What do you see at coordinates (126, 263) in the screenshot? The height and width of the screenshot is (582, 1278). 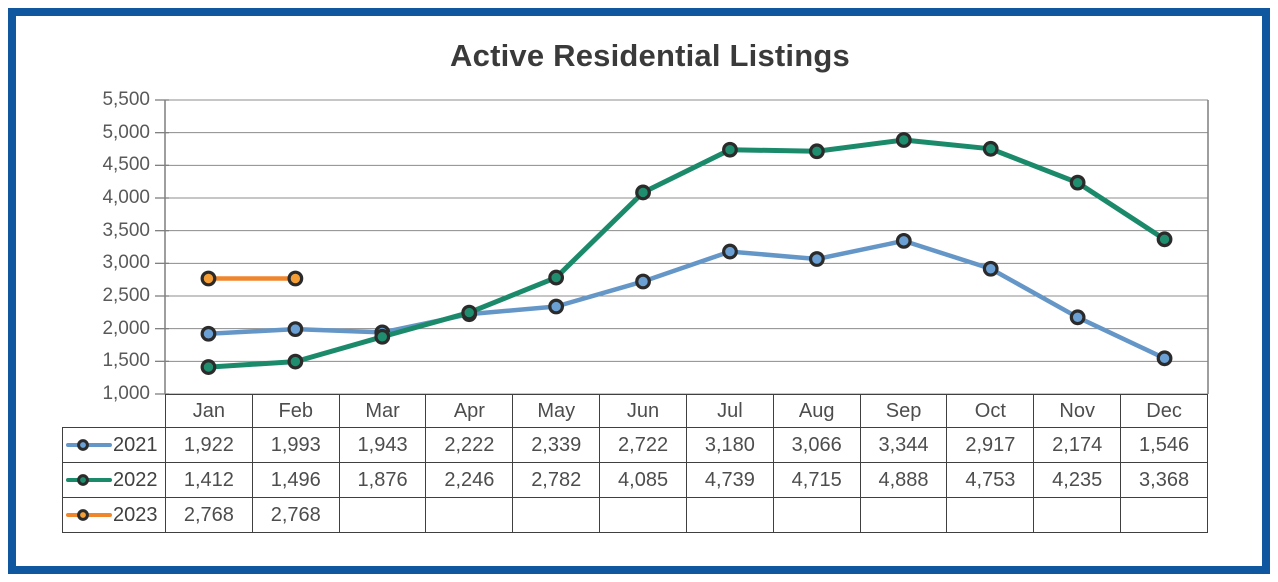 I see `y-axis-tick-label: 3,000` at bounding box center [126, 263].